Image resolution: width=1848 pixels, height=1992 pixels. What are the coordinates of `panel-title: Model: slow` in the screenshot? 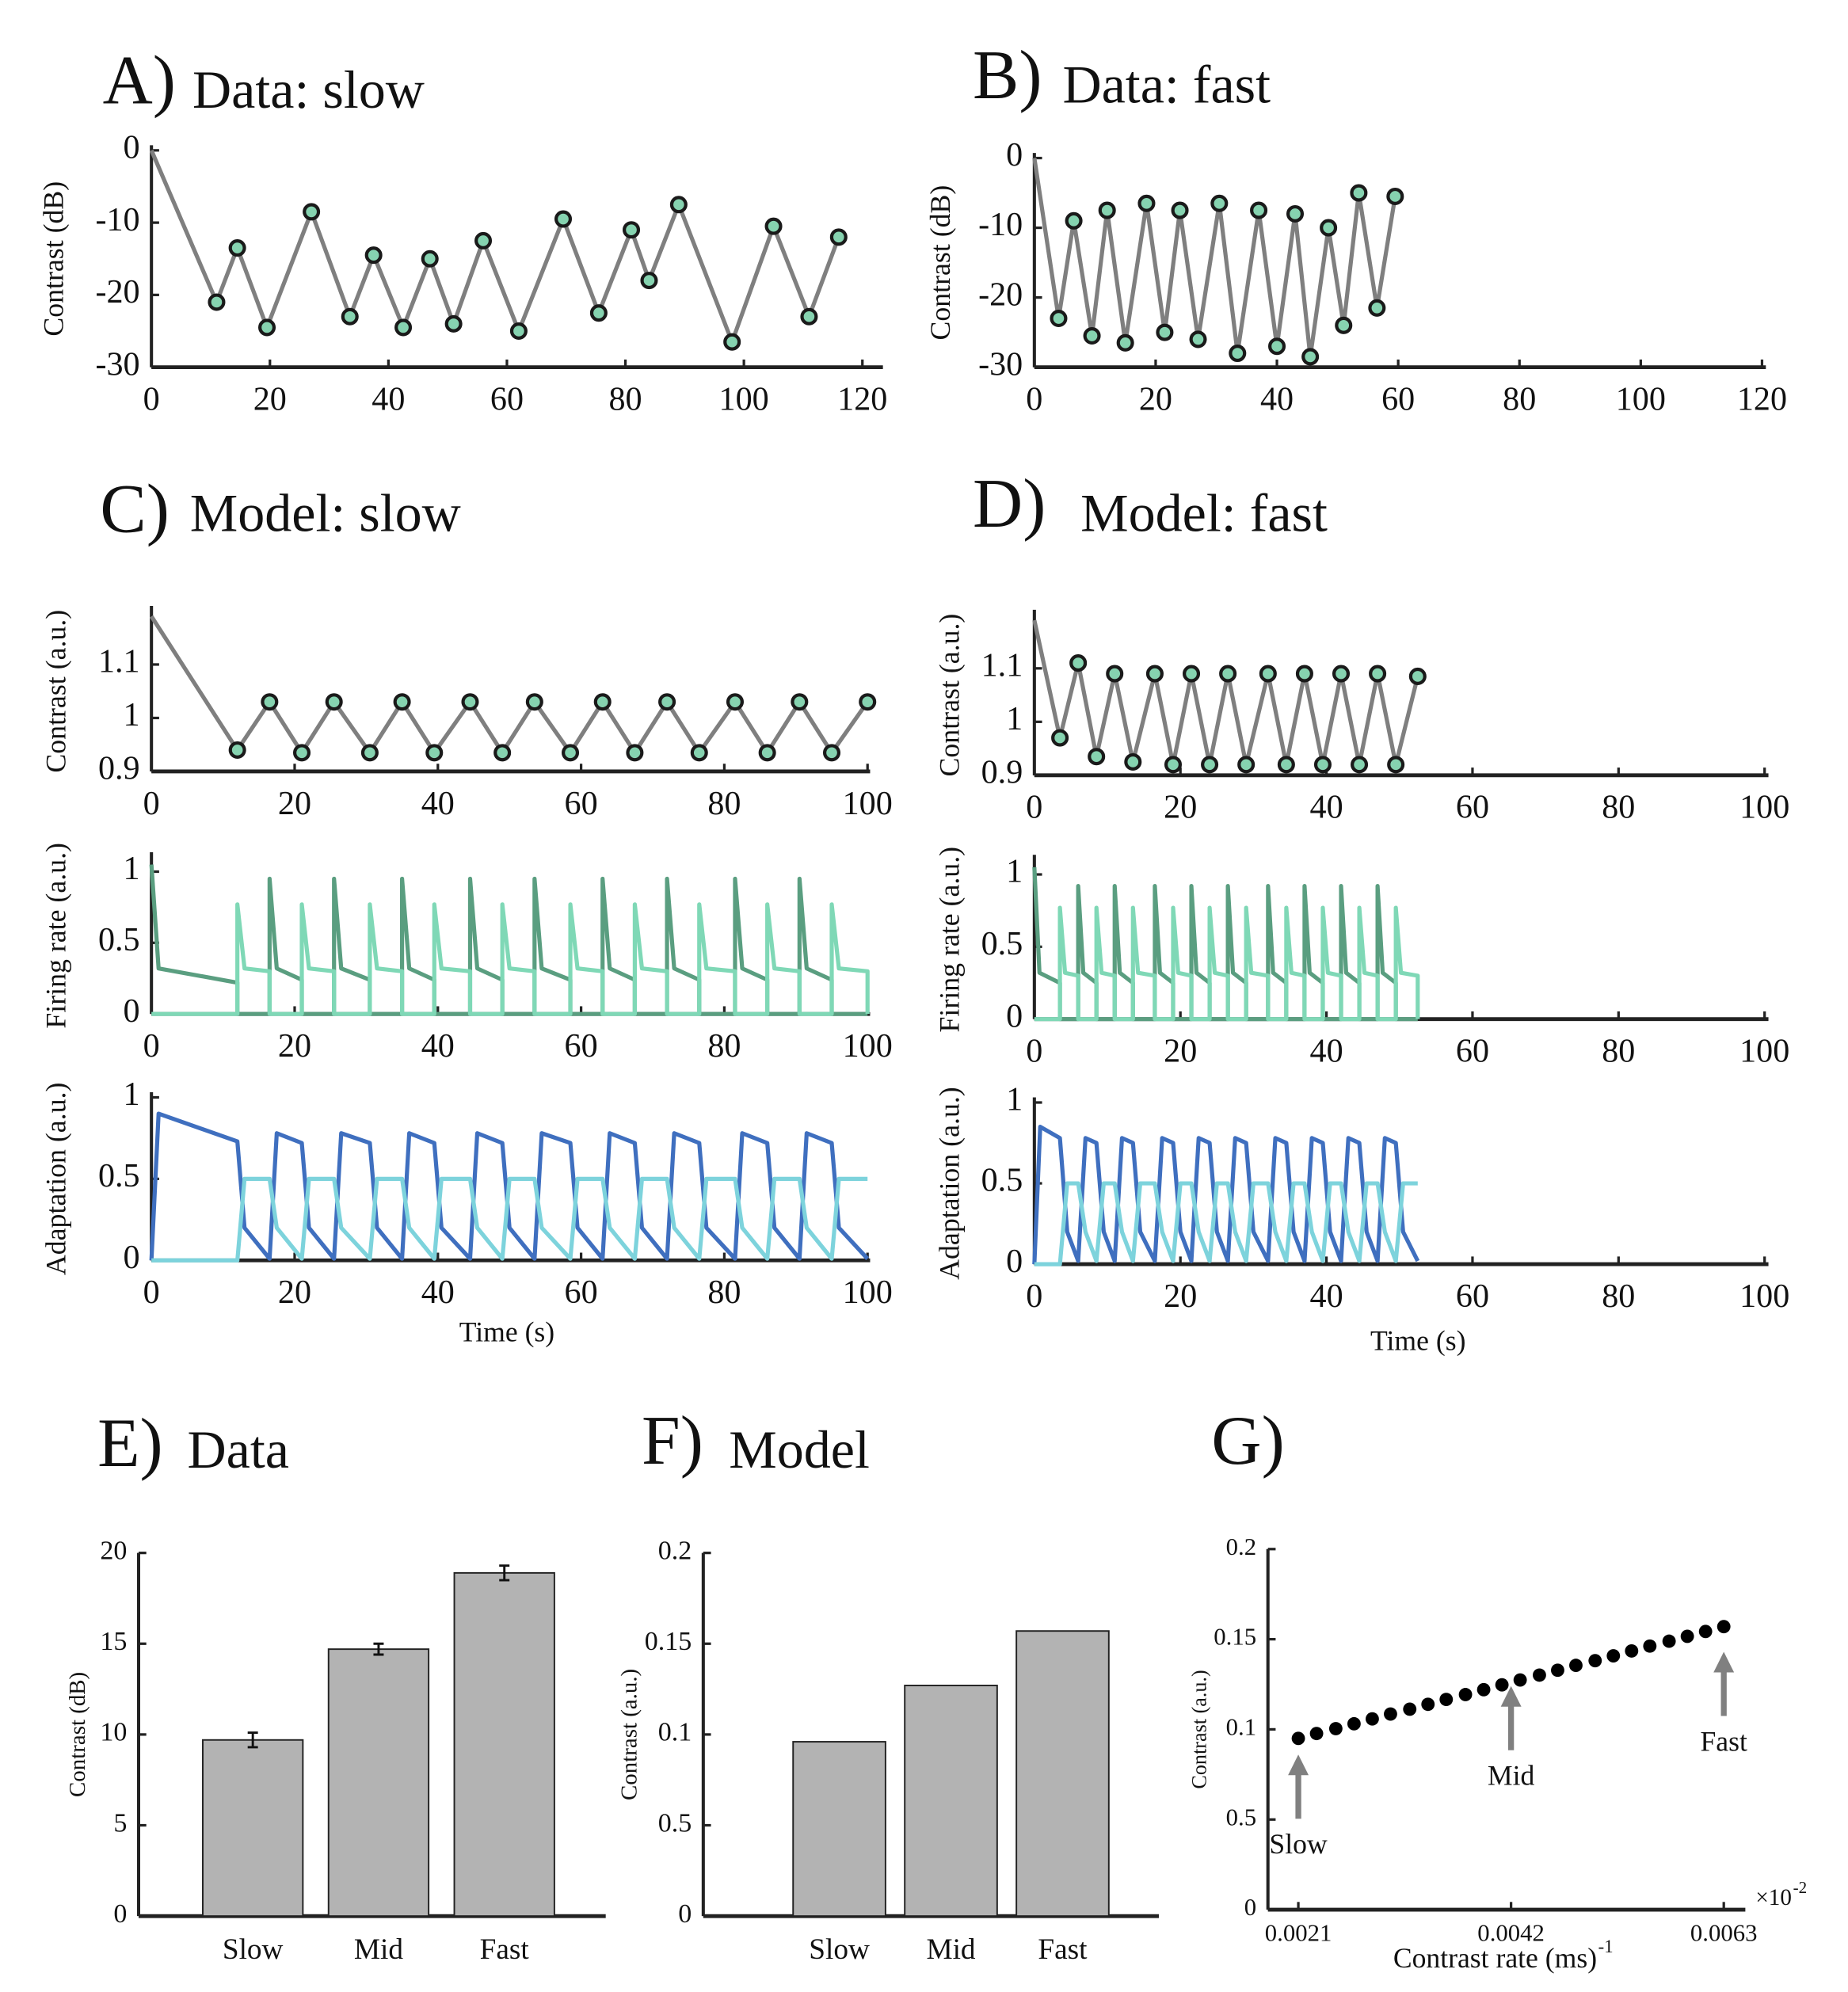 It's located at (325, 512).